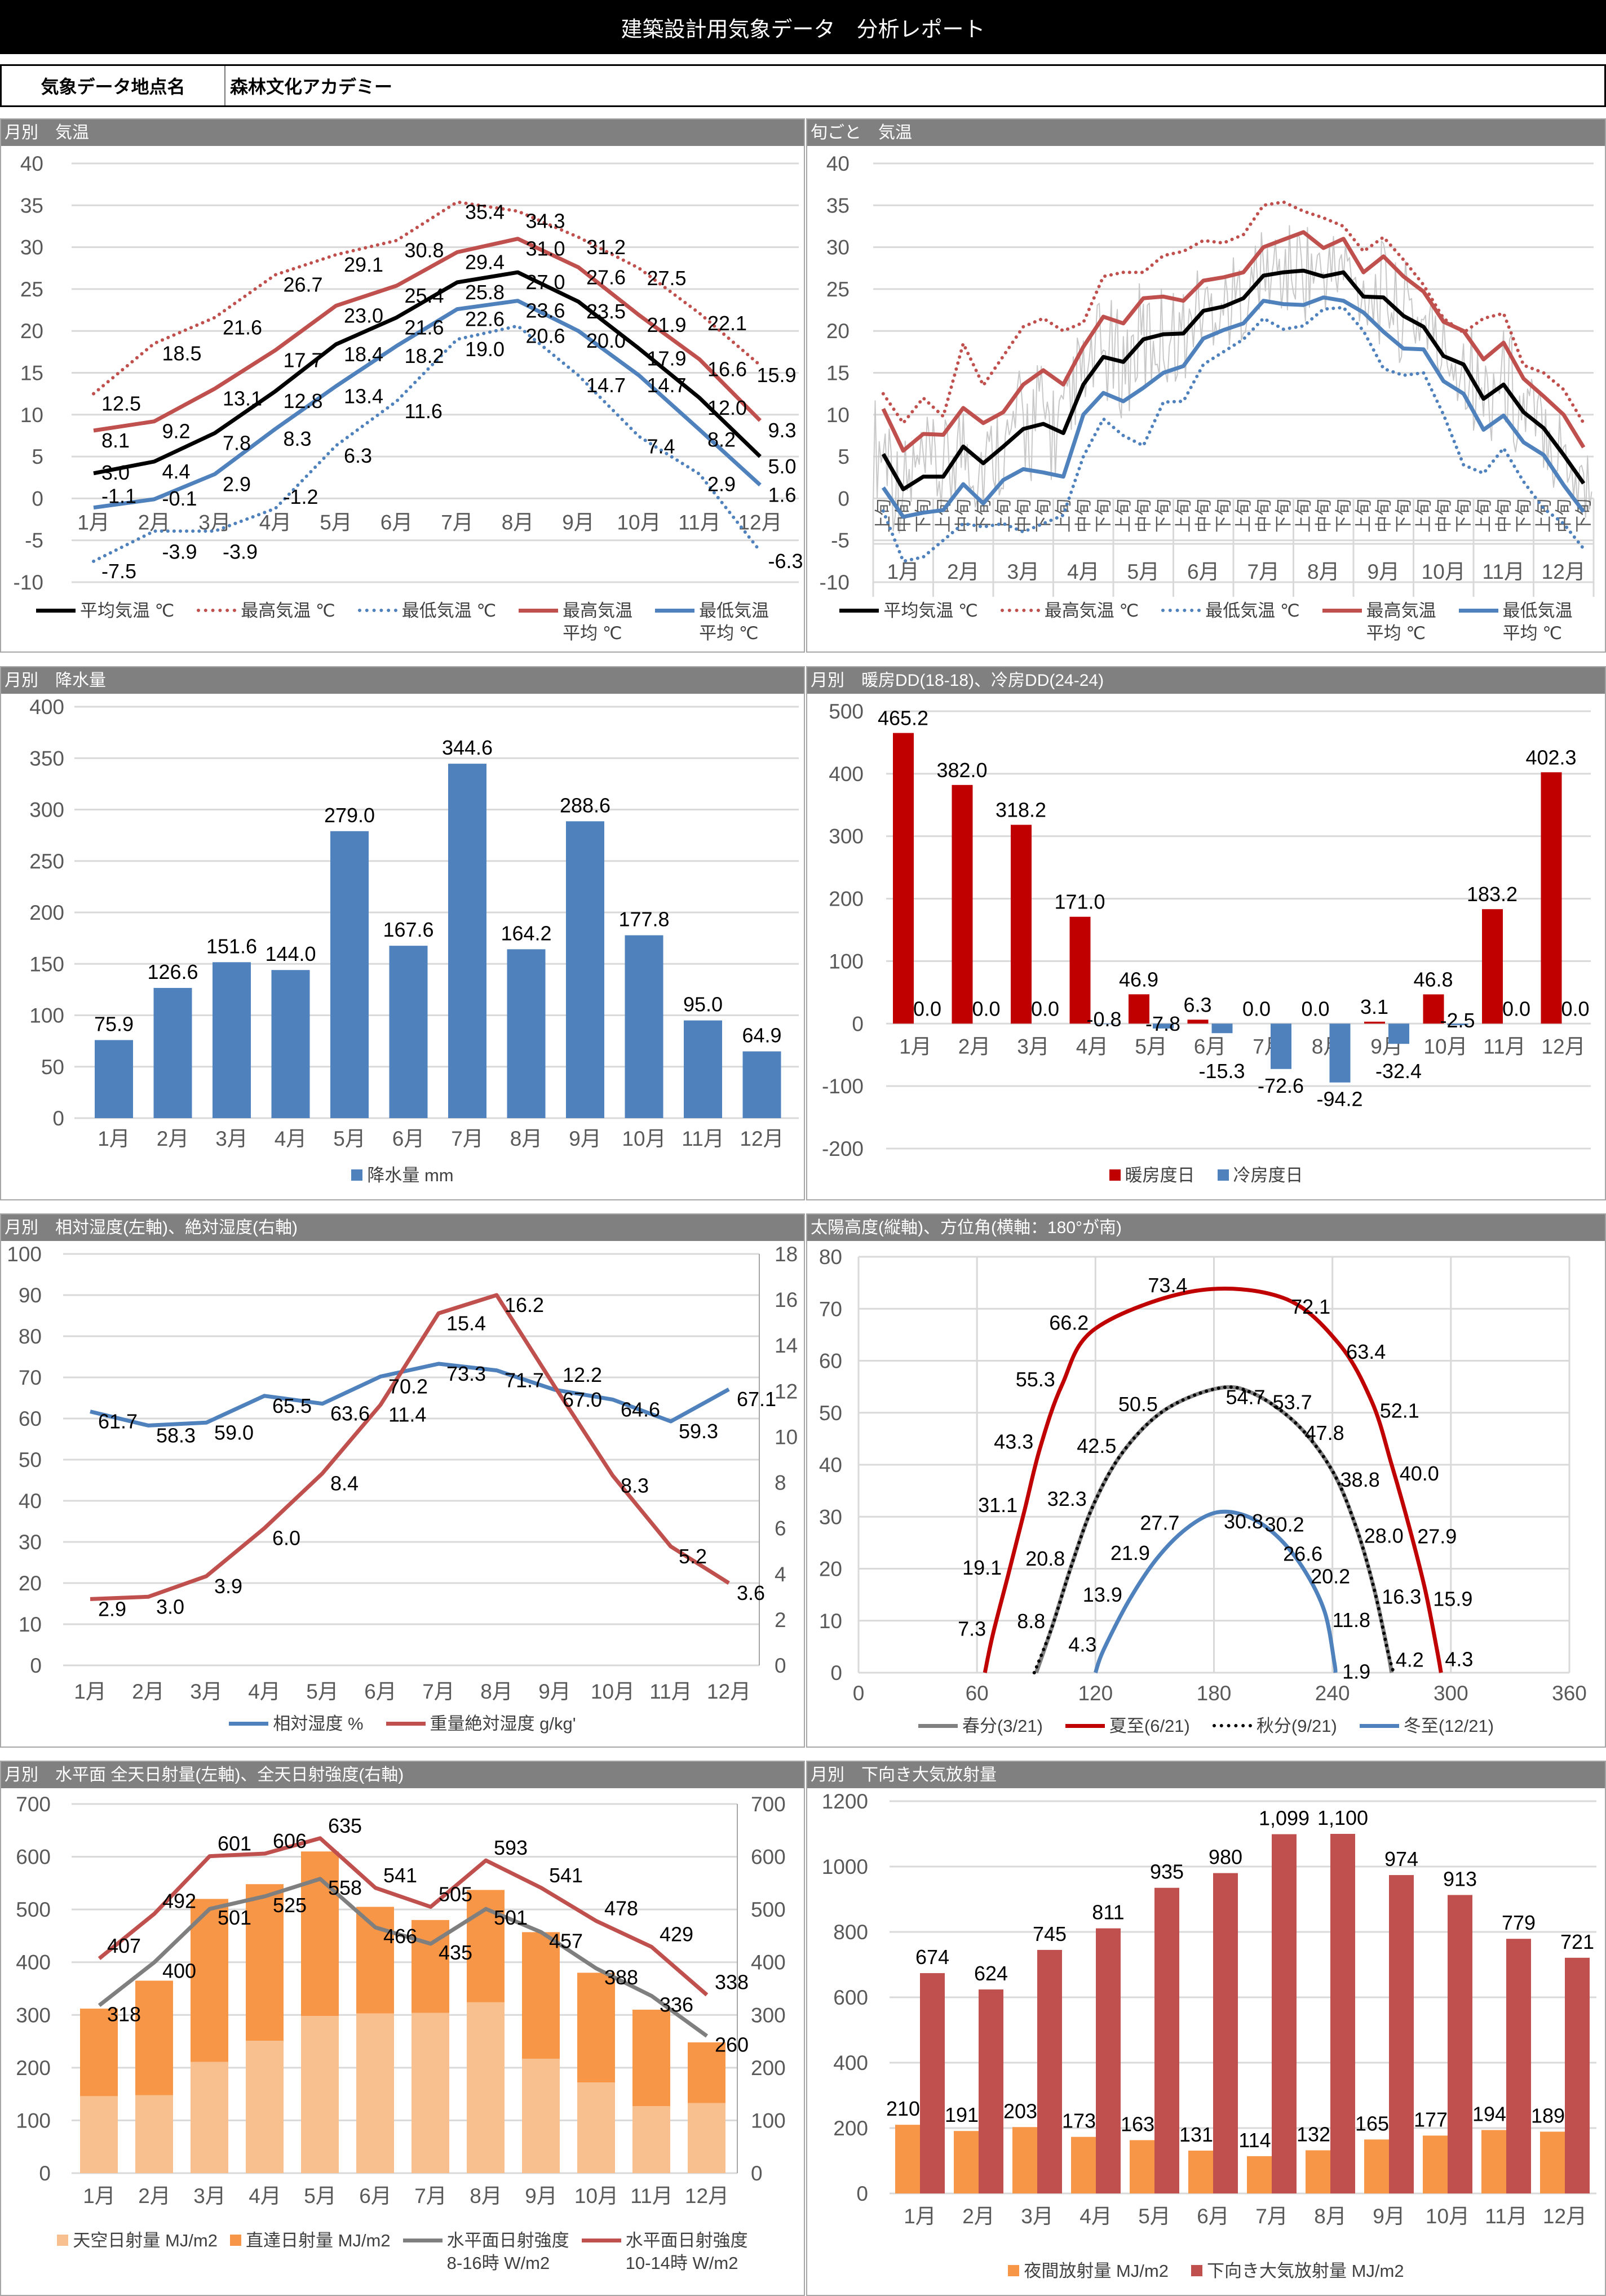 Image resolution: width=1606 pixels, height=2296 pixels. Describe the element at coordinates (301, 496) in the screenshot. I see `data-label: -1.2` at that location.